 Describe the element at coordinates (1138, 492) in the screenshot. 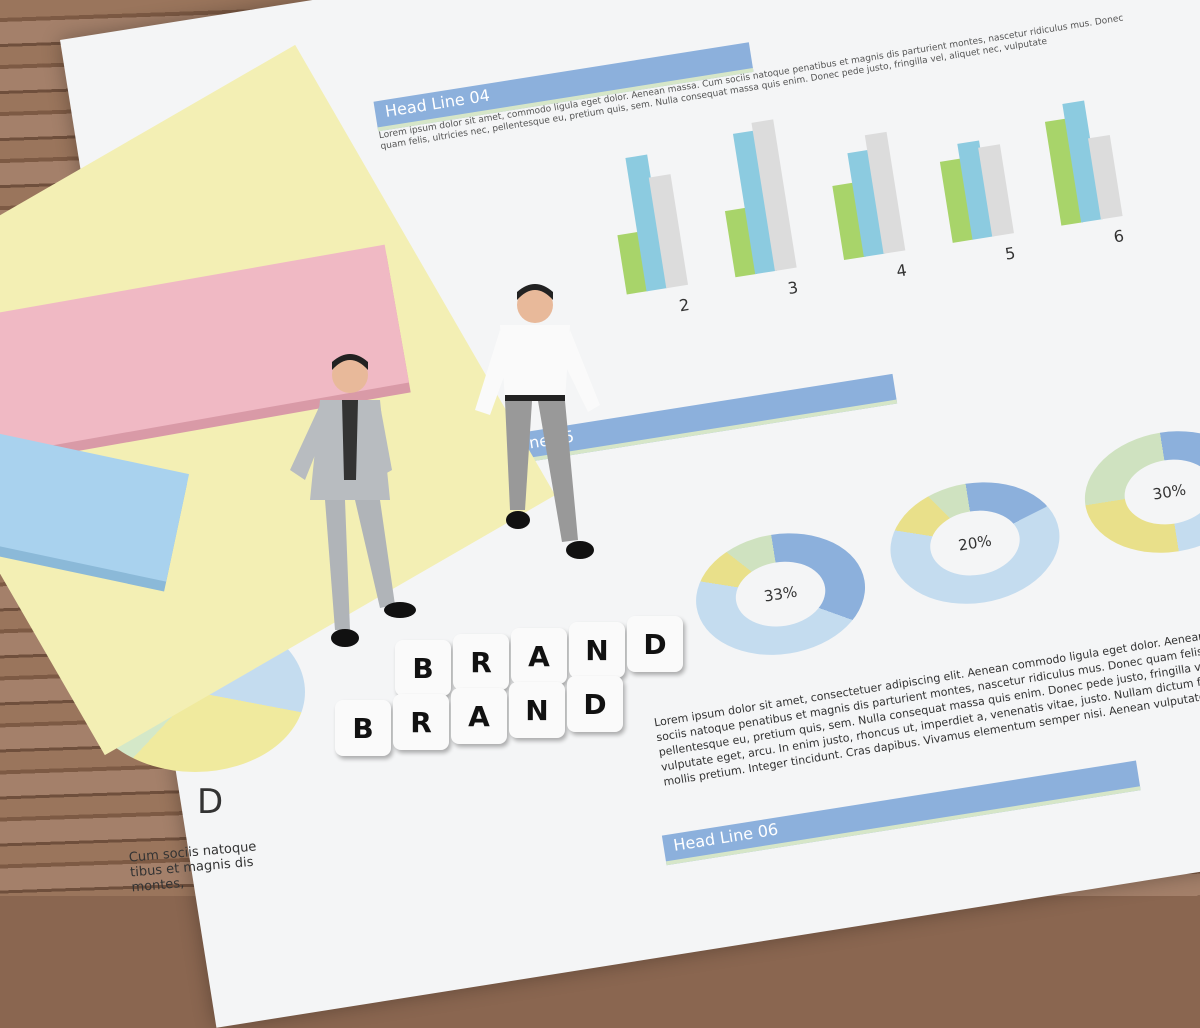

I see `donut-30: 30%` at that location.